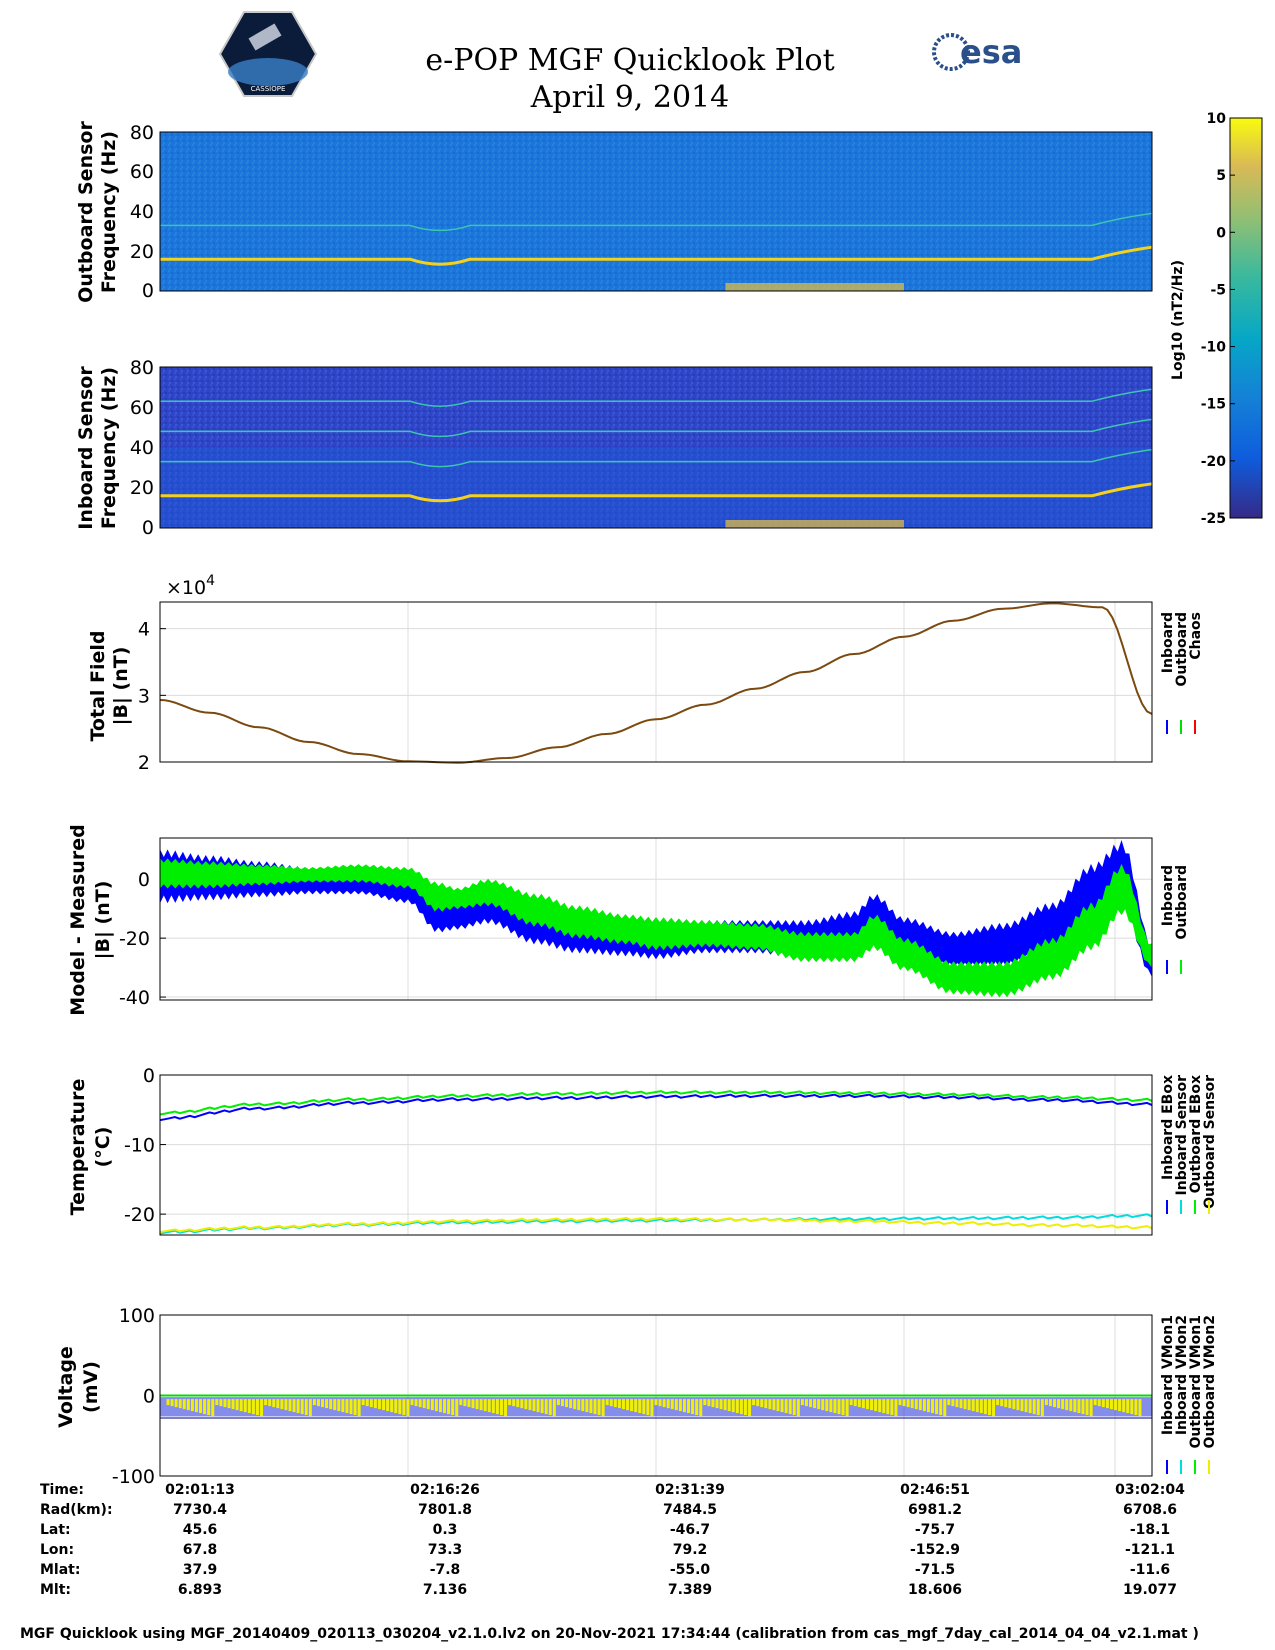  Describe the element at coordinates (98, 685) in the screenshot. I see `total-field-ylabel-1: Total Field` at that location.